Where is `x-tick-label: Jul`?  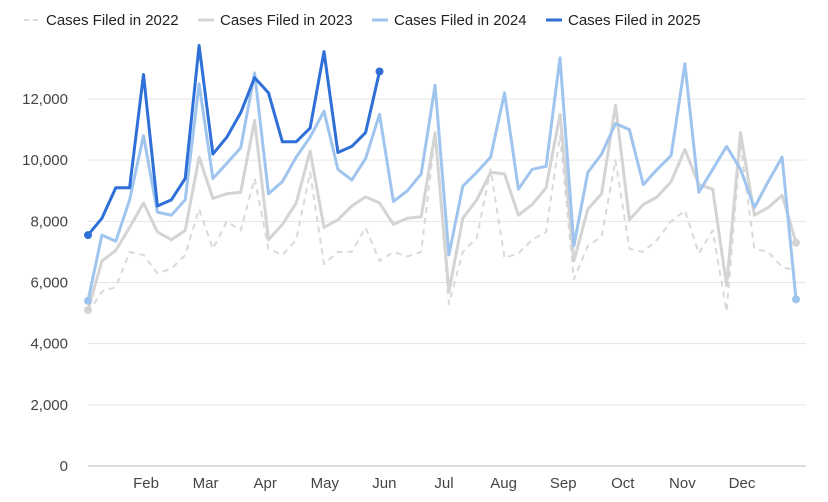
x-tick-label: Jul is located at coordinates (443, 483).